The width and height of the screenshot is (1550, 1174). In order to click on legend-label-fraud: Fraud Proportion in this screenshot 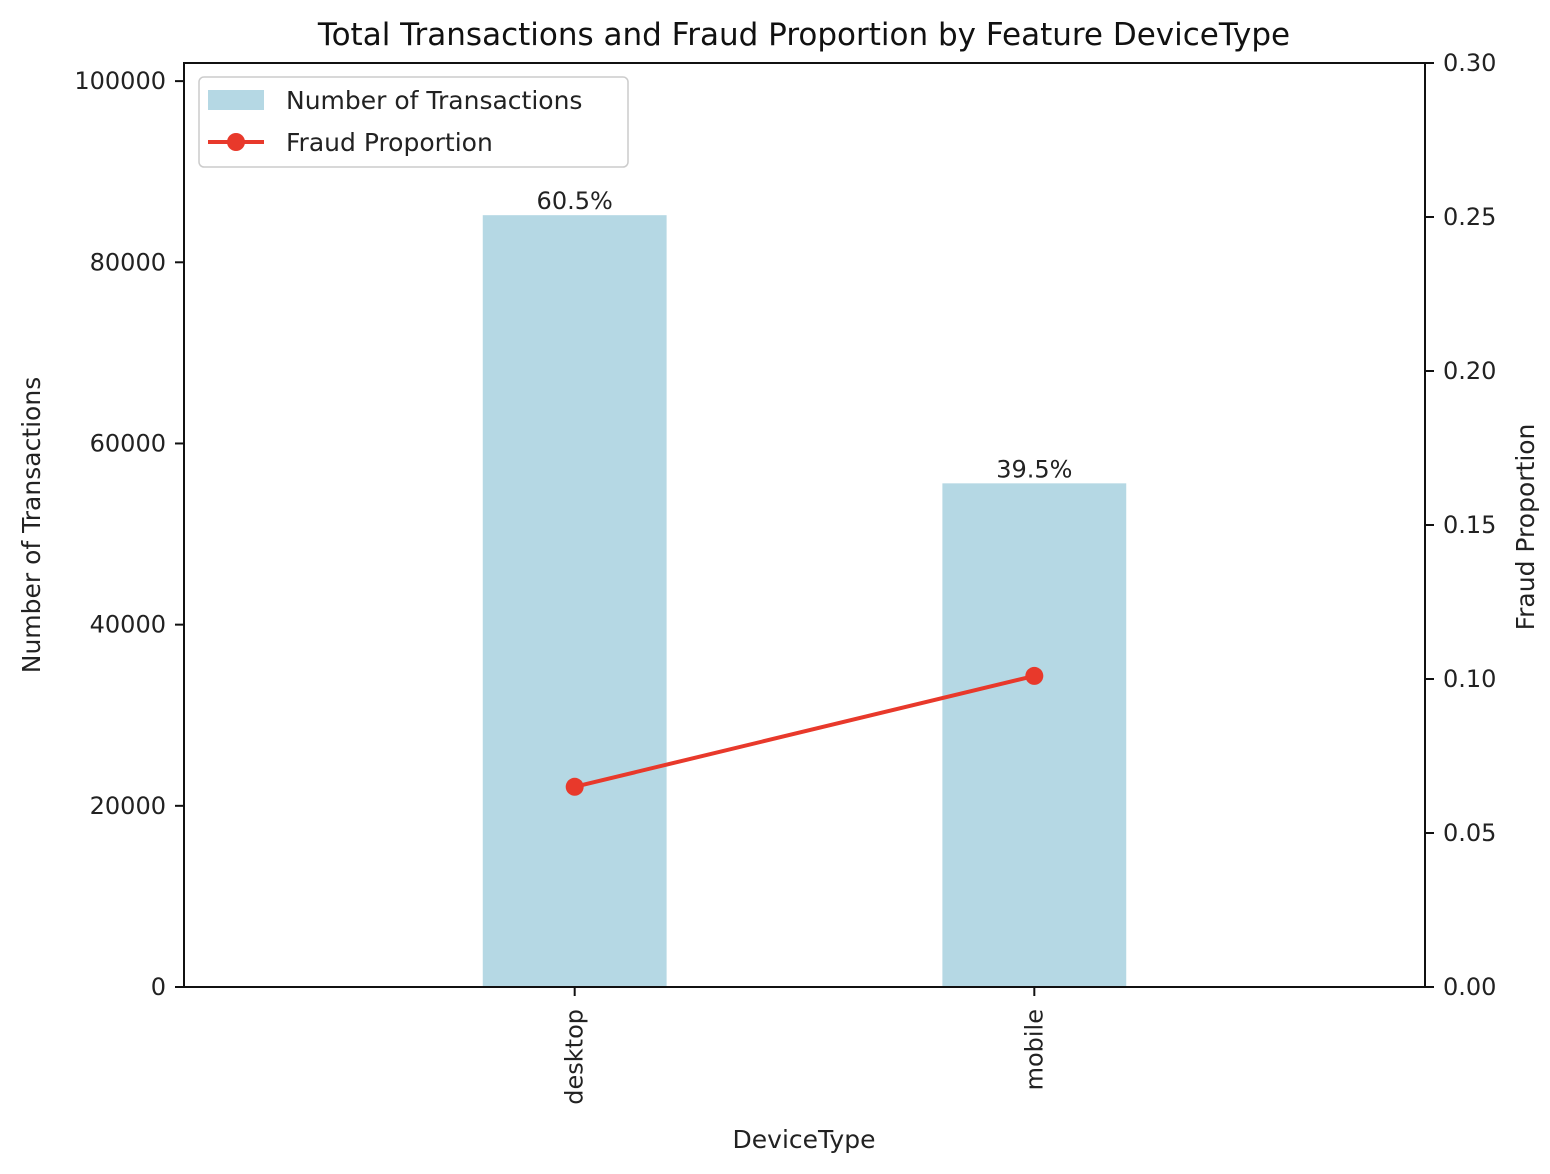, I will do `click(389, 142)`.